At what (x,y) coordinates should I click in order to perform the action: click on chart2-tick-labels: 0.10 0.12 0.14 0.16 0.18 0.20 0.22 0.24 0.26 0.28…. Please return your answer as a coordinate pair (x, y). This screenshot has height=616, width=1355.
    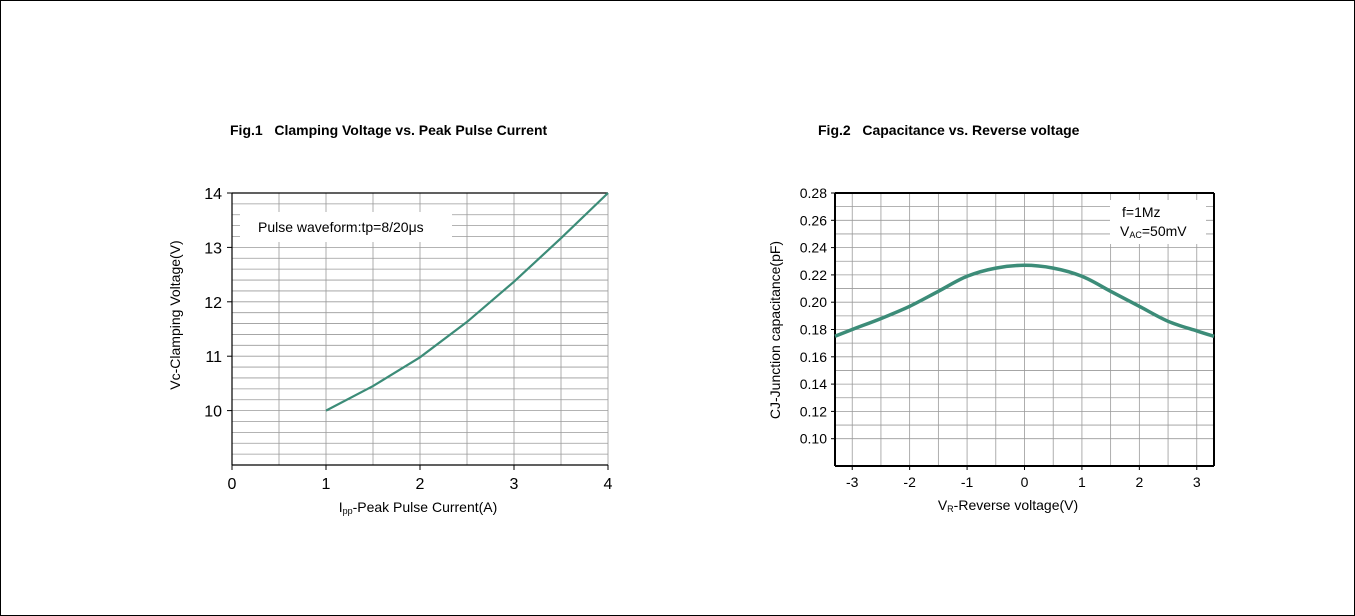
    Looking at the image, I should click on (1000, 337).